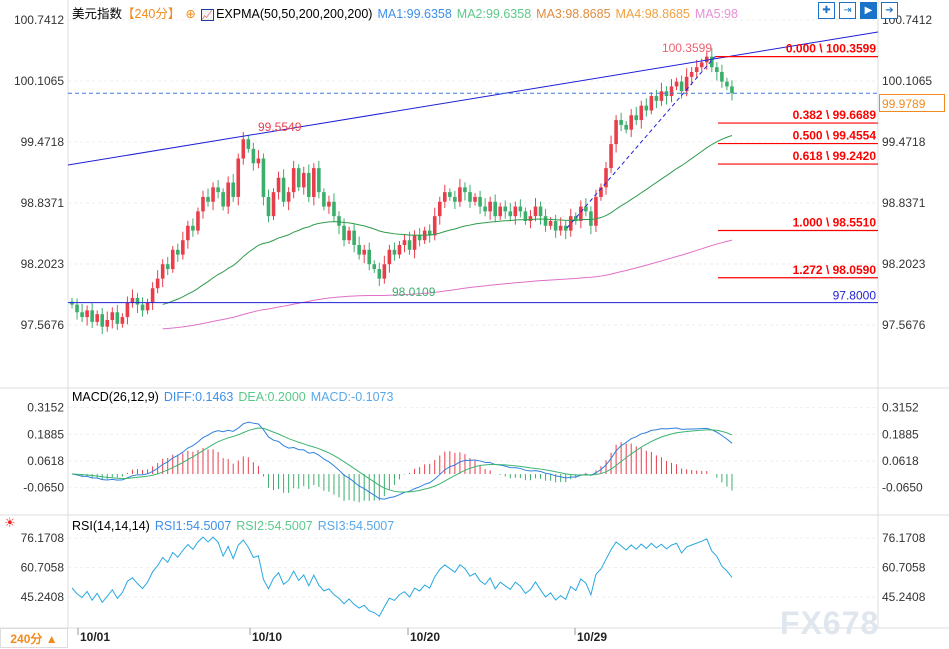 The image size is (949, 649). What do you see at coordinates (904, 325) in the screenshot?
I see `price-tick-right: 97.5676` at bounding box center [904, 325].